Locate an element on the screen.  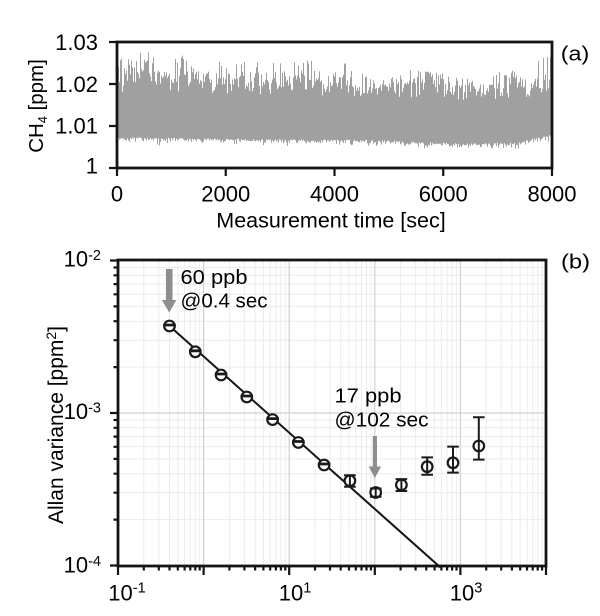
svg-text: 1.03 is located at coordinates (76, 42).